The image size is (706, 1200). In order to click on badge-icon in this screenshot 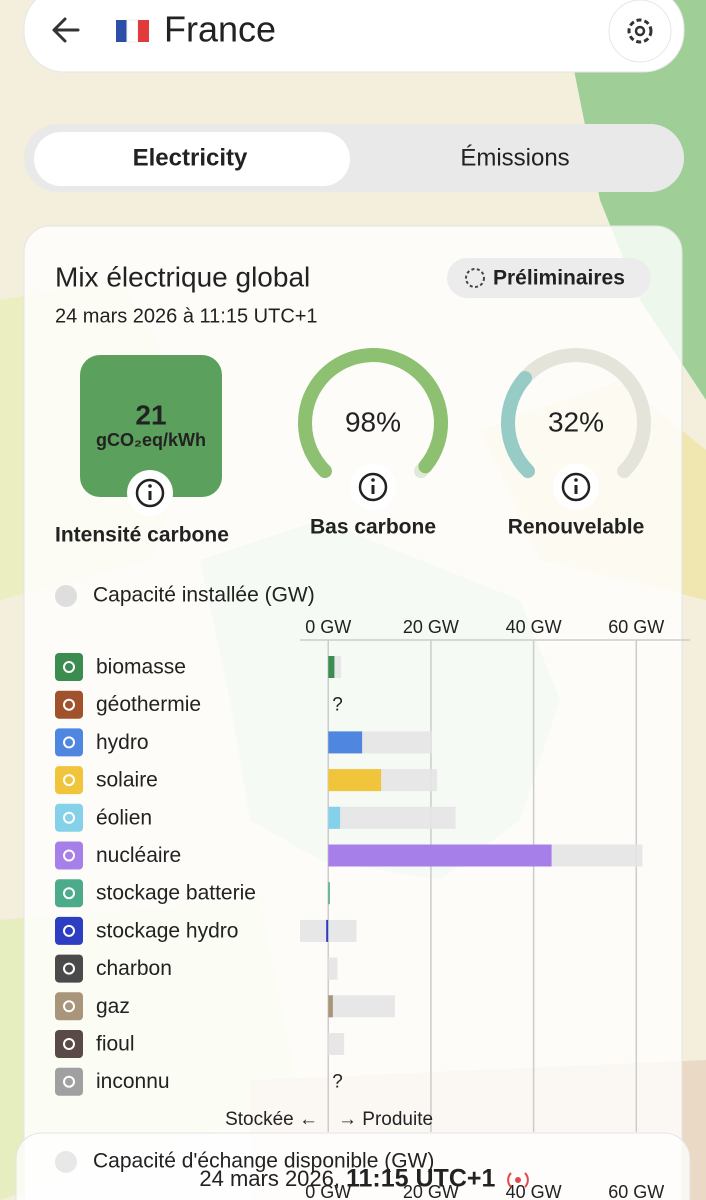, I will do `click(475, 278)`.